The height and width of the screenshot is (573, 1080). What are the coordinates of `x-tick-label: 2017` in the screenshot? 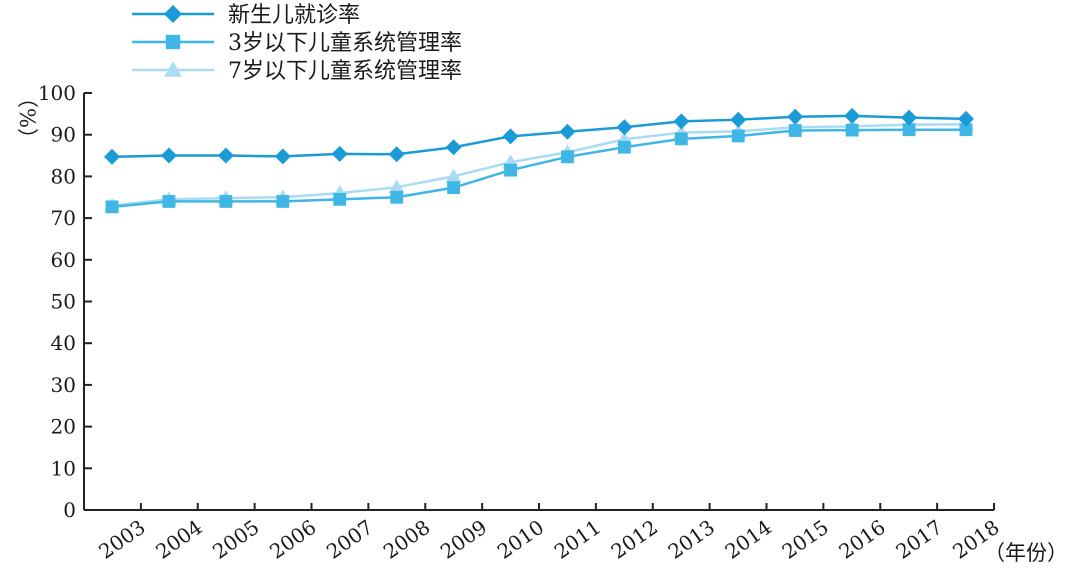 It's located at (918, 539).